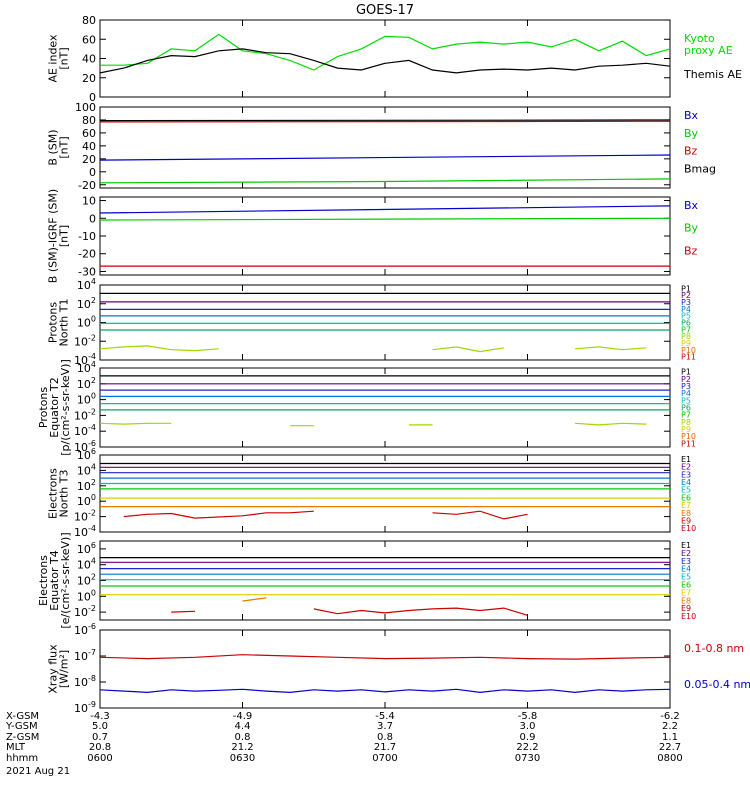  I want to click on orbit-column: -6.2 2.2 1.1 22.7 0800, so click(670, 737).